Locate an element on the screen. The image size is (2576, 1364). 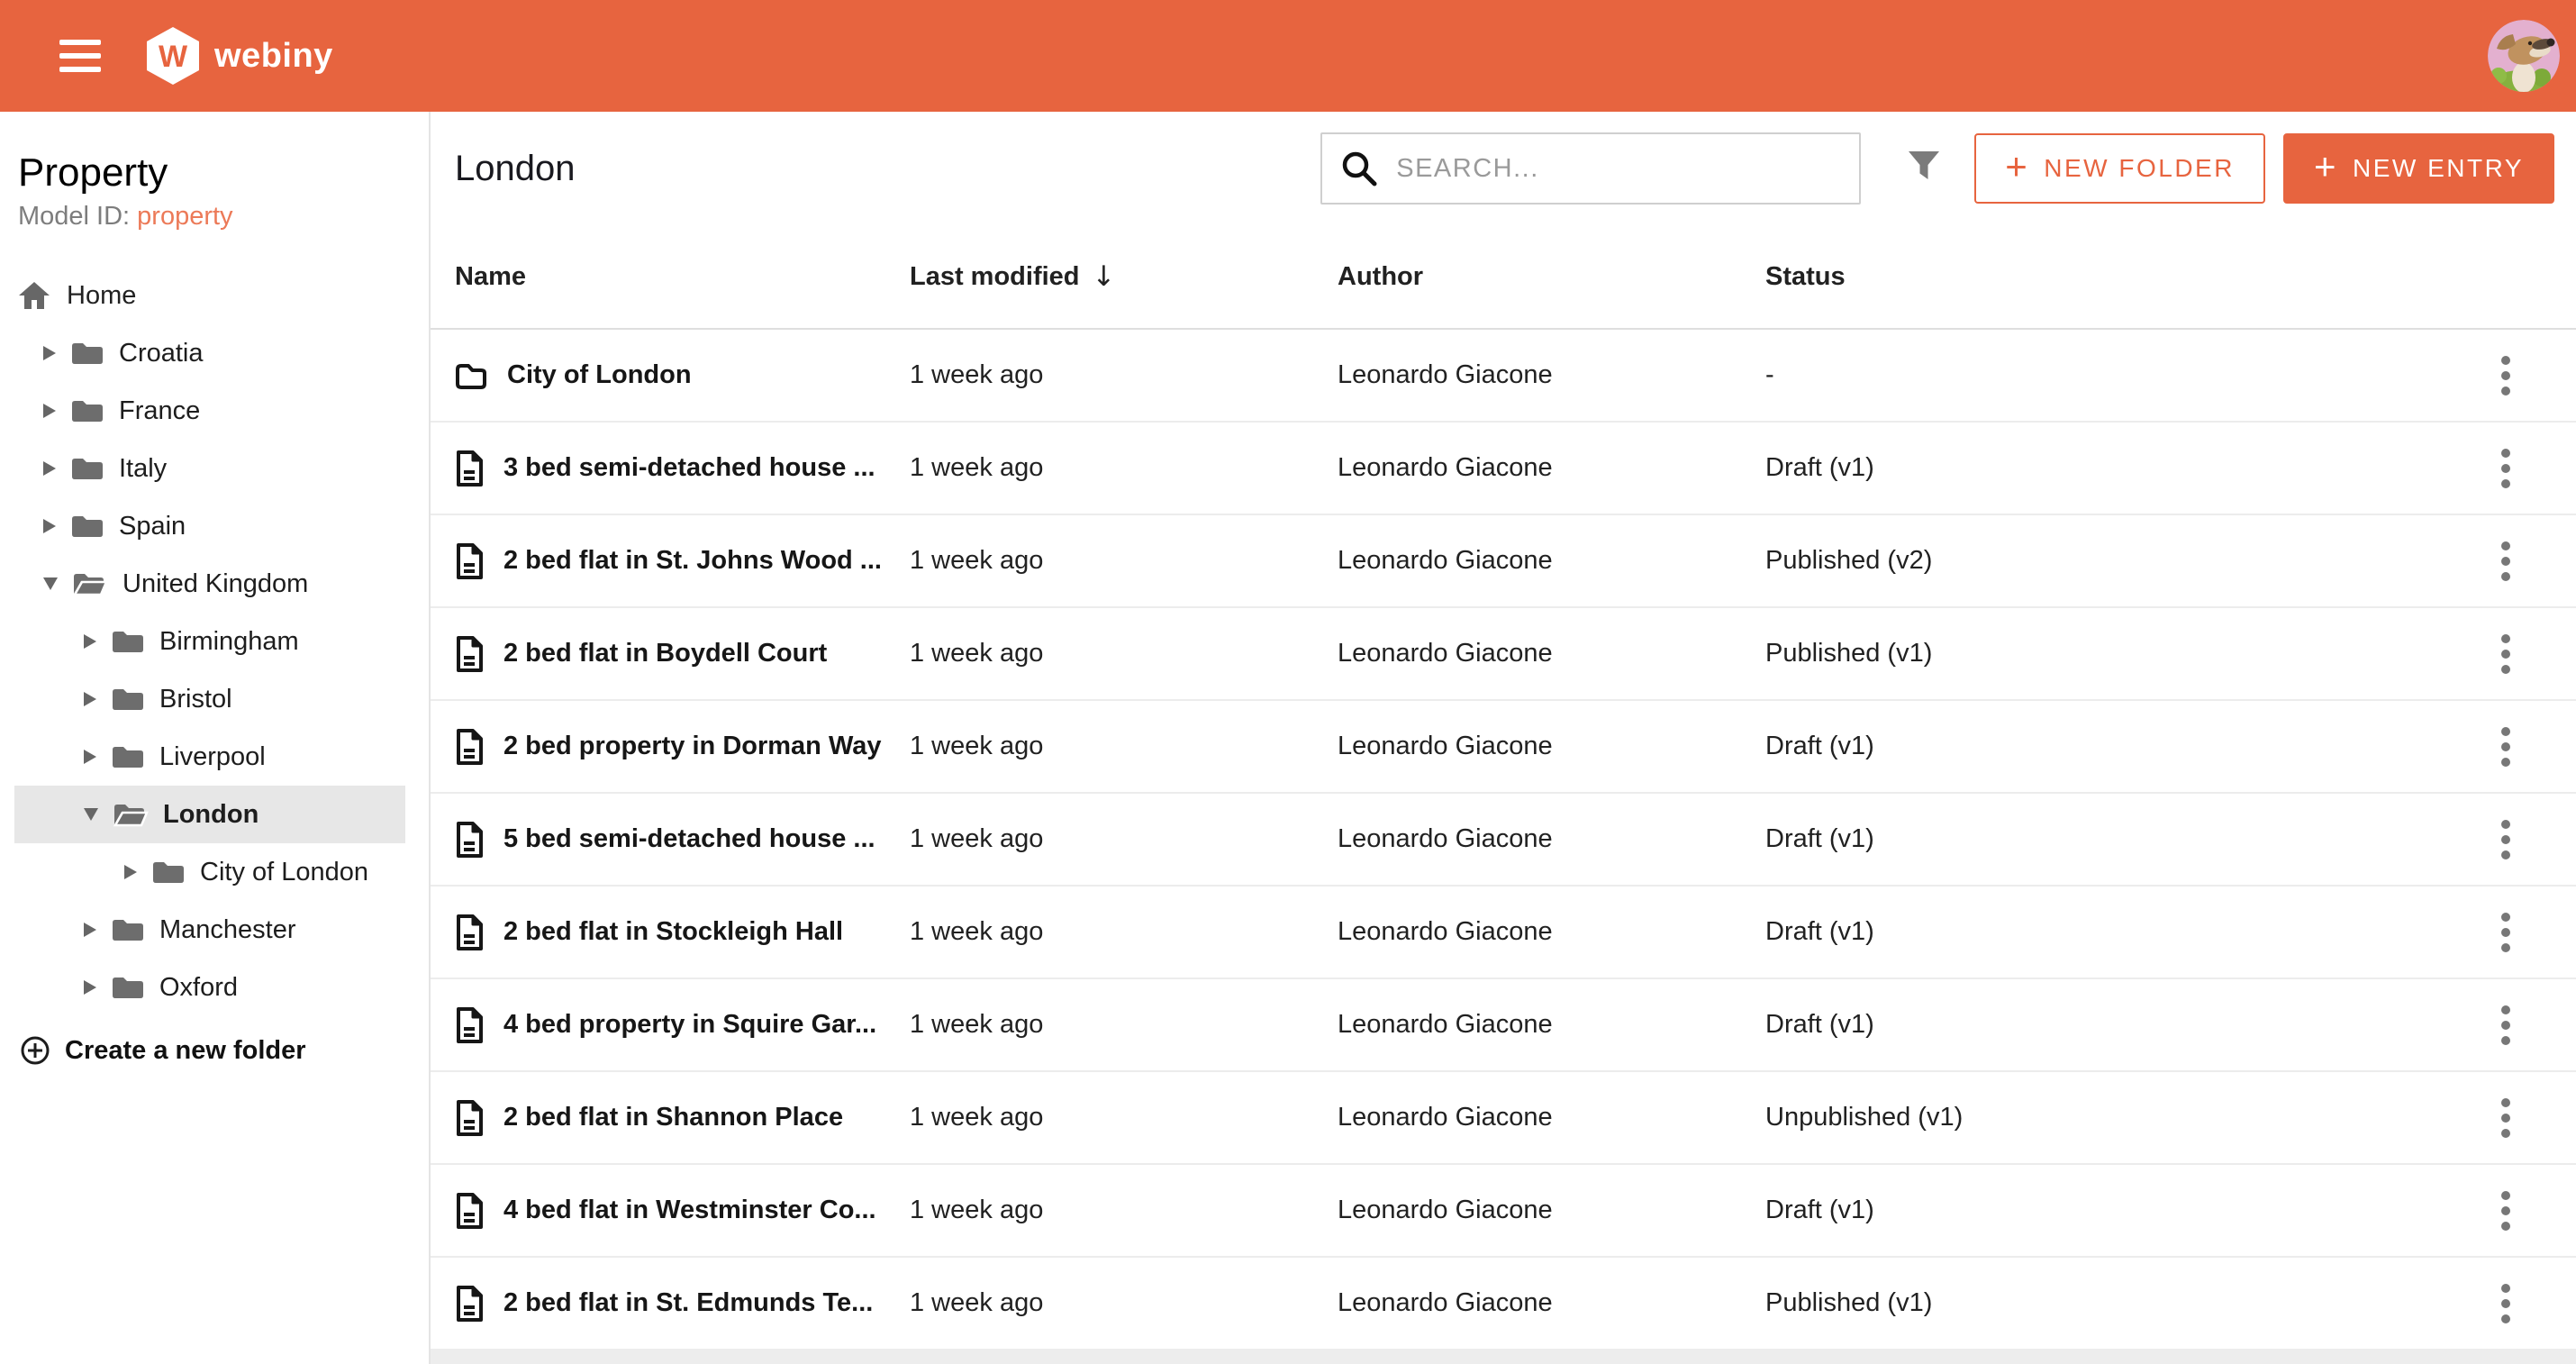
tree-item: City of London is located at coordinates (215, 872).